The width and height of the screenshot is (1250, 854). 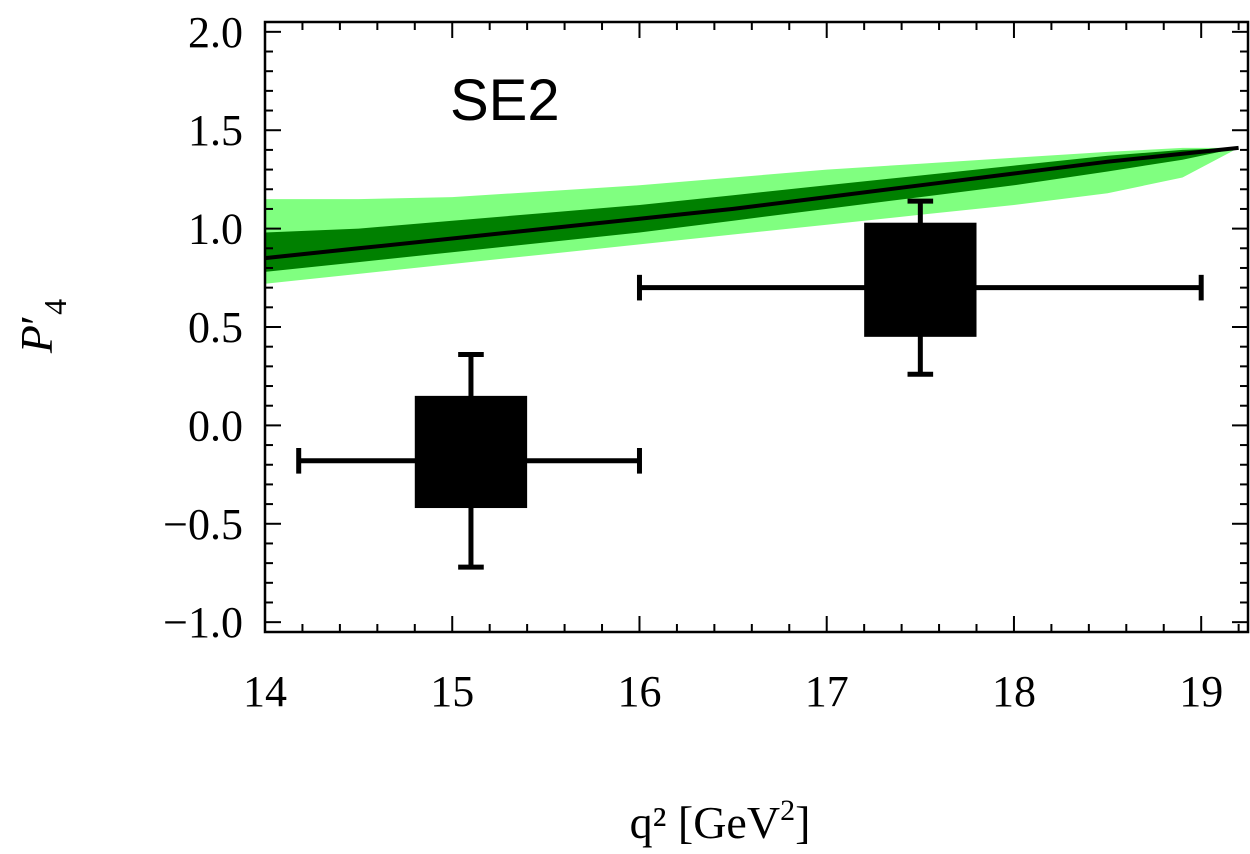 I want to click on y-axis-title-main: P, so click(x=36, y=339).